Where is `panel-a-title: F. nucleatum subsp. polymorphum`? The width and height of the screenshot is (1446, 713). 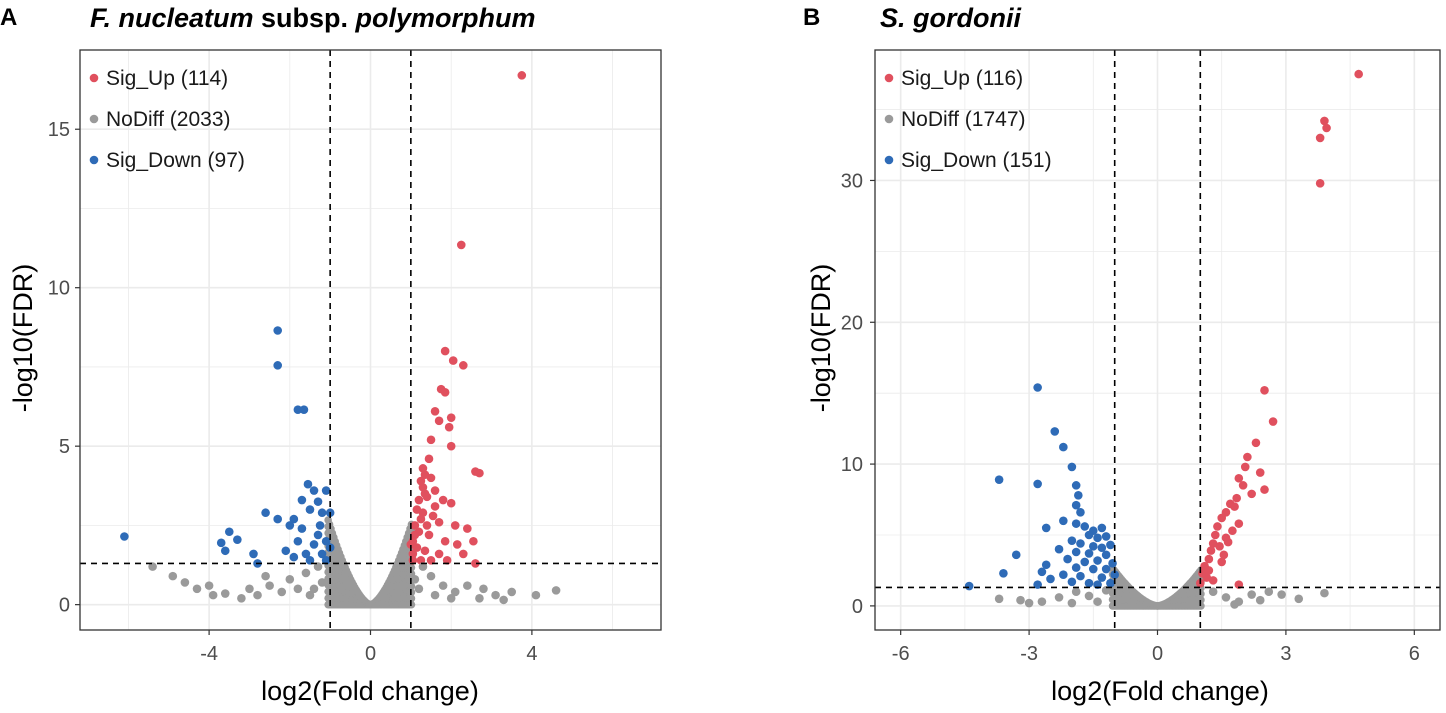 panel-a-title: F. nucleatum subsp. polymorphum is located at coordinates (313, 18).